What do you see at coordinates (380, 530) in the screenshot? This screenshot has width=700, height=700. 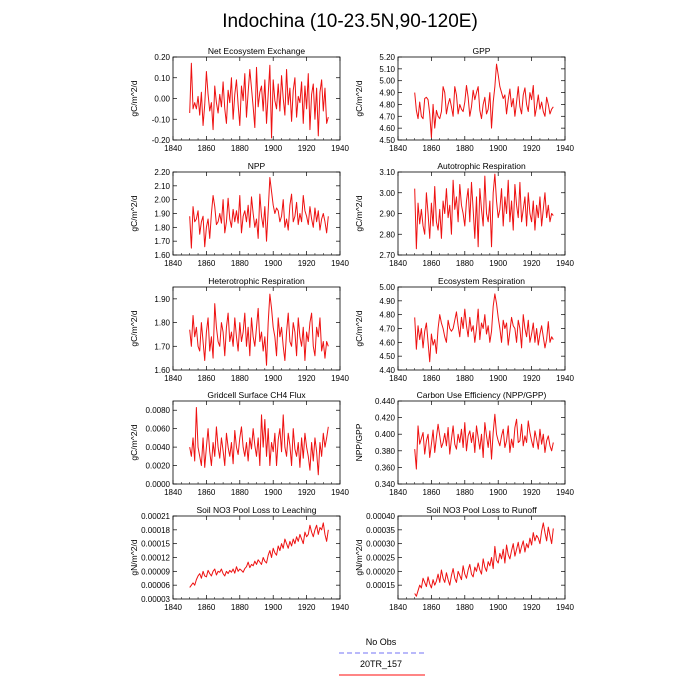 I see `y-tick-label: 0.00035` at bounding box center [380, 530].